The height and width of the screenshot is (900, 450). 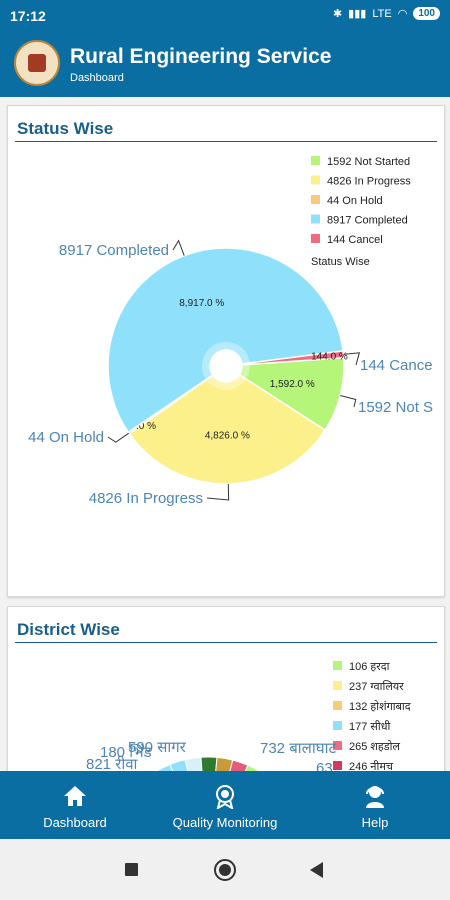 What do you see at coordinates (97, 78) in the screenshot?
I see `app-subtitle: Dashboard` at bounding box center [97, 78].